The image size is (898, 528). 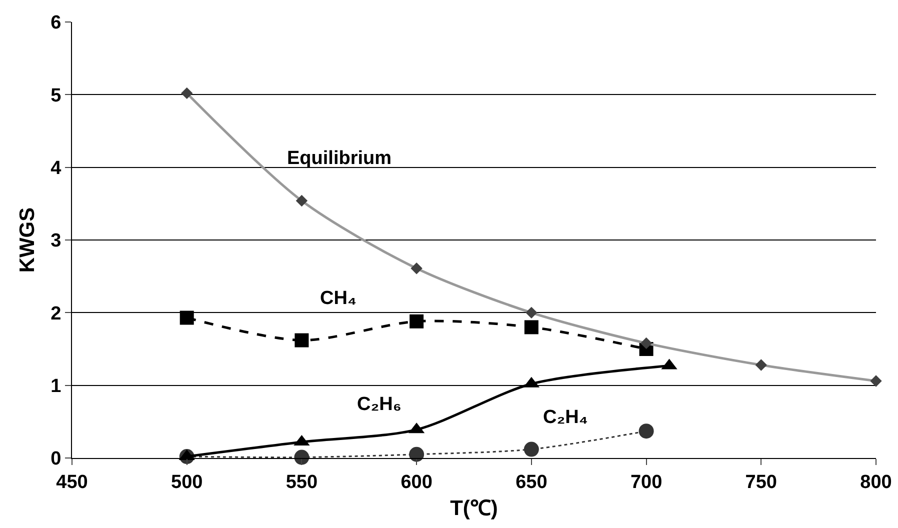 What do you see at coordinates (565, 417) in the screenshot?
I see `series-label: C₂H₄` at bounding box center [565, 417].